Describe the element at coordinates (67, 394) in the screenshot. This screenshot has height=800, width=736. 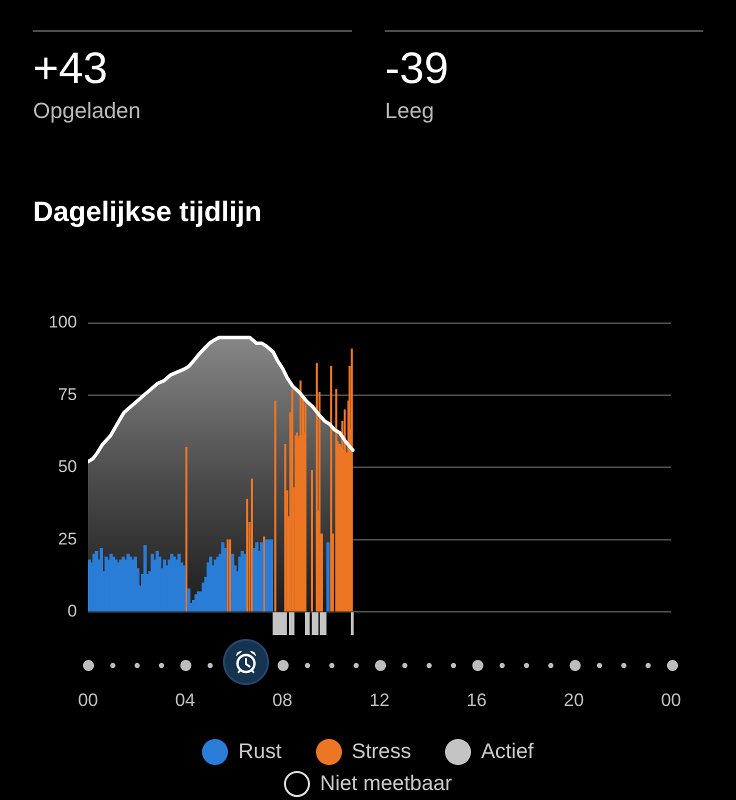
I see `y-tick-label: 75` at that location.